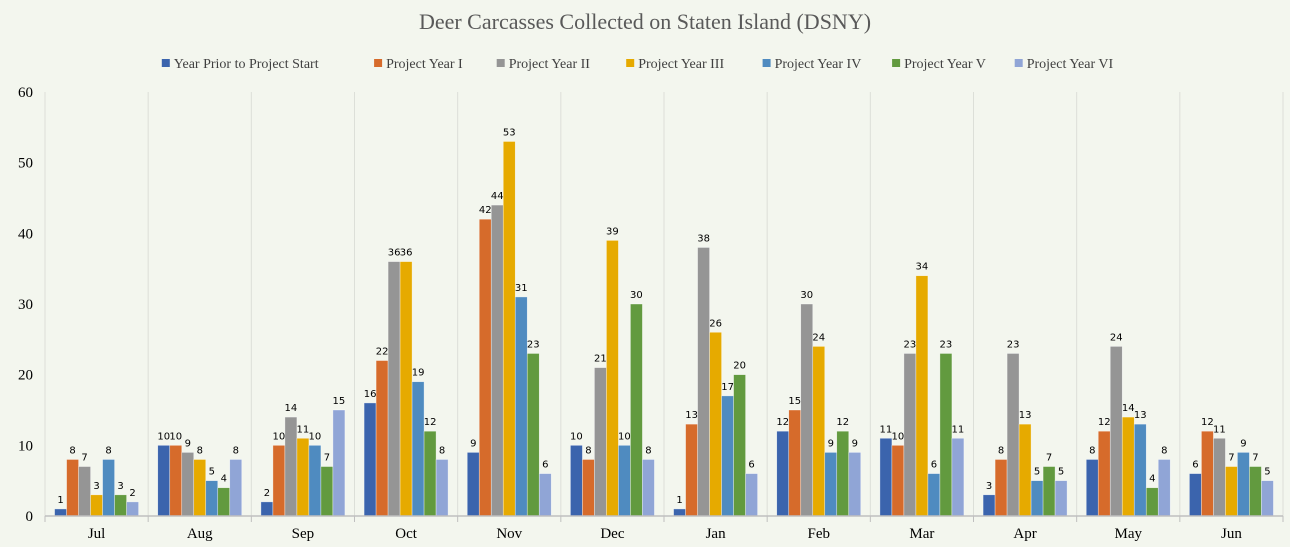  Describe the element at coordinates (406, 534) in the screenshot. I see `x-tick-label: Oct` at that location.